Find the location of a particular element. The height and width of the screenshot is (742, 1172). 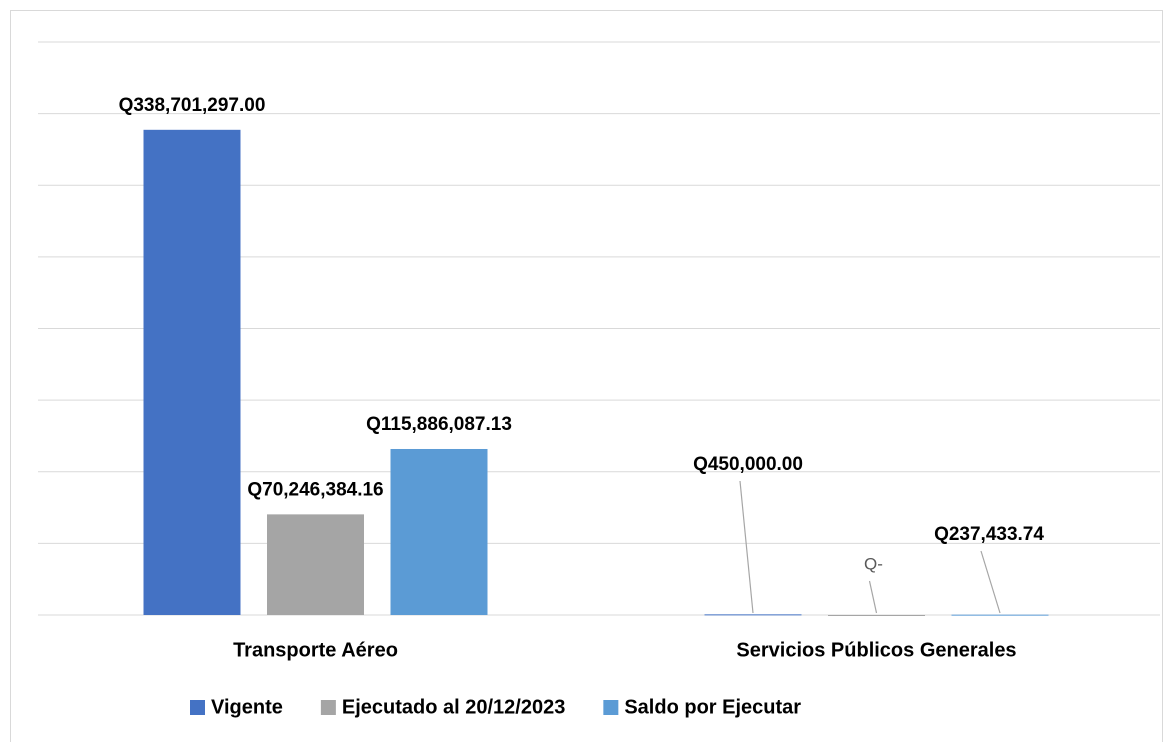

data-label: Q- is located at coordinates (873, 563).